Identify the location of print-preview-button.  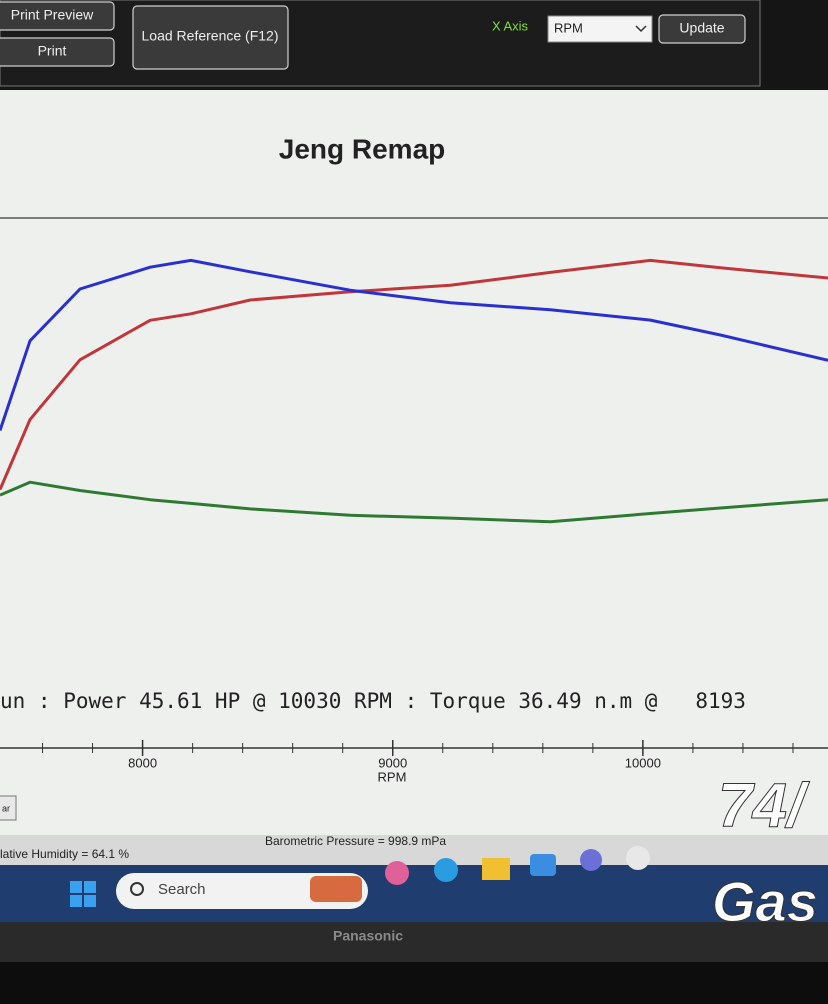
(57, 16).